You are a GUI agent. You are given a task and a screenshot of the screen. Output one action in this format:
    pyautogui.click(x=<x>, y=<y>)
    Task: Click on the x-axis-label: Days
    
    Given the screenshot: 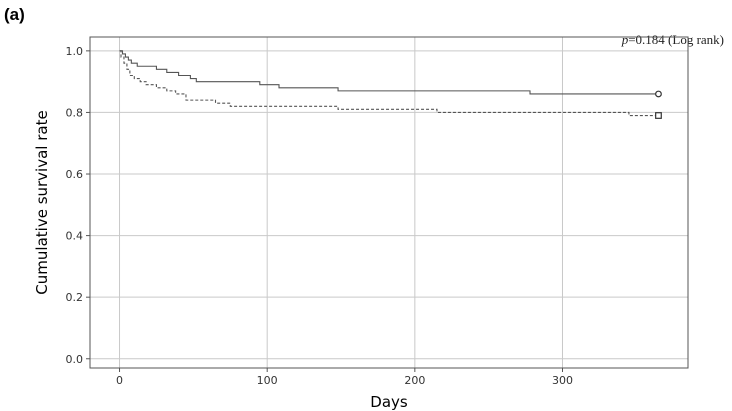 What is the action you would take?
    pyautogui.click(x=389, y=402)
    